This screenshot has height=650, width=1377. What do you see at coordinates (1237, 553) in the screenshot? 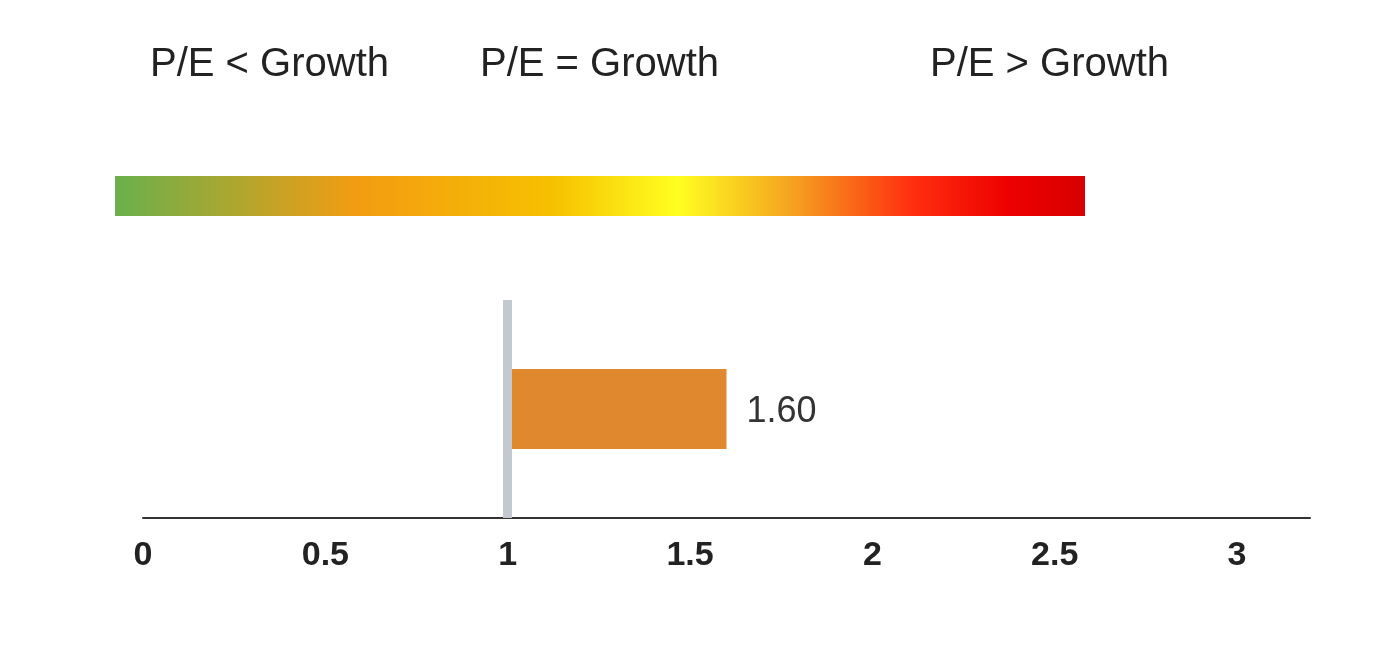
I see `x-tick-label: 3` at bounding box center [1237, 553].